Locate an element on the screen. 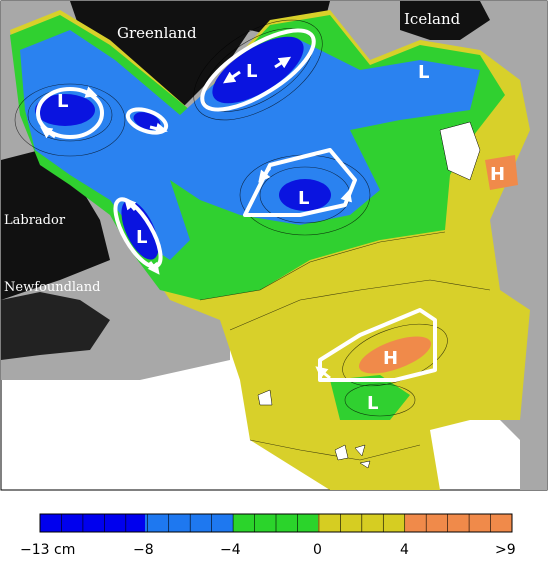  colorbar-tick-1: −13 cm is located at coordinates (47, 550).